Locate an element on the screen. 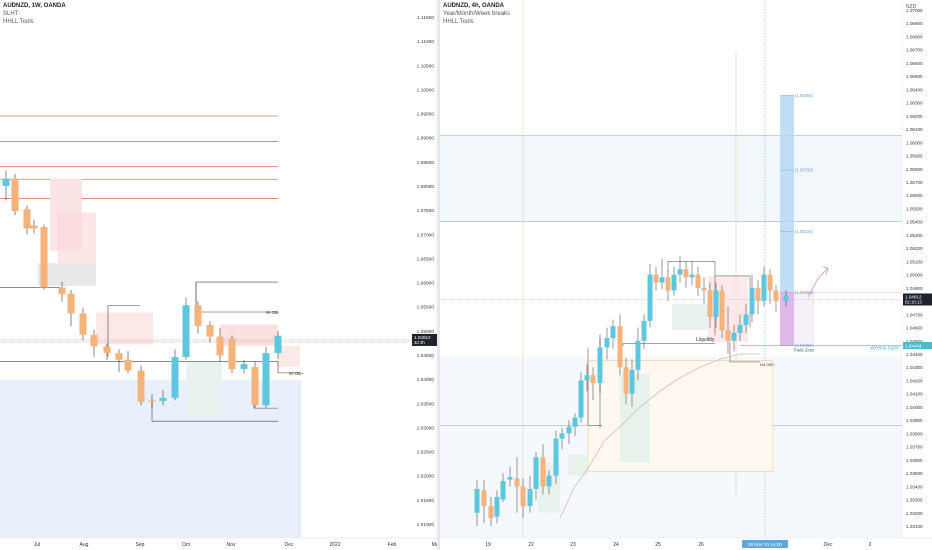  price-tick-label: 1.02500 is located at coordinates (426, 453).